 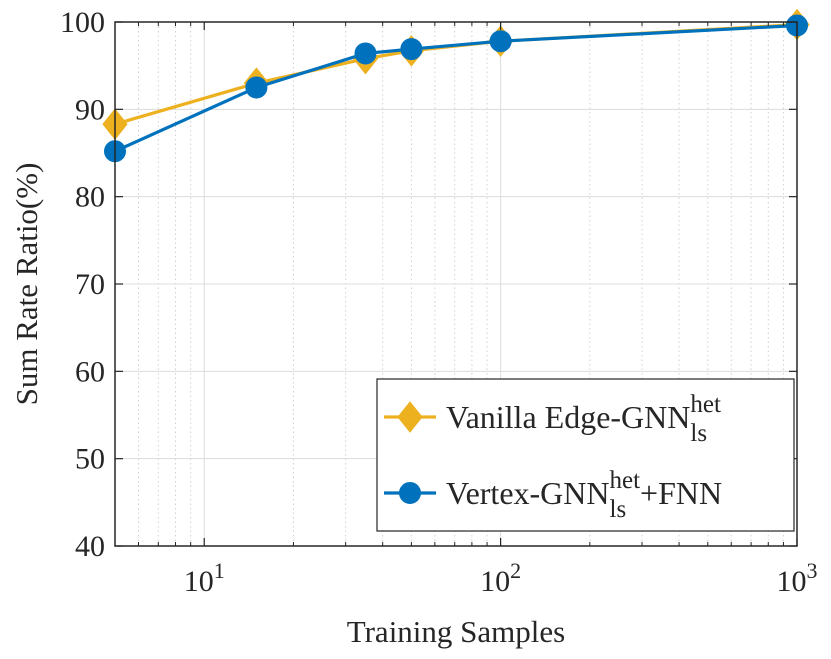 What do you see at coordinates (456, 631) in the screenshot?
I see `x-axis-title: Training Samples` at bounding box center [456, 631].